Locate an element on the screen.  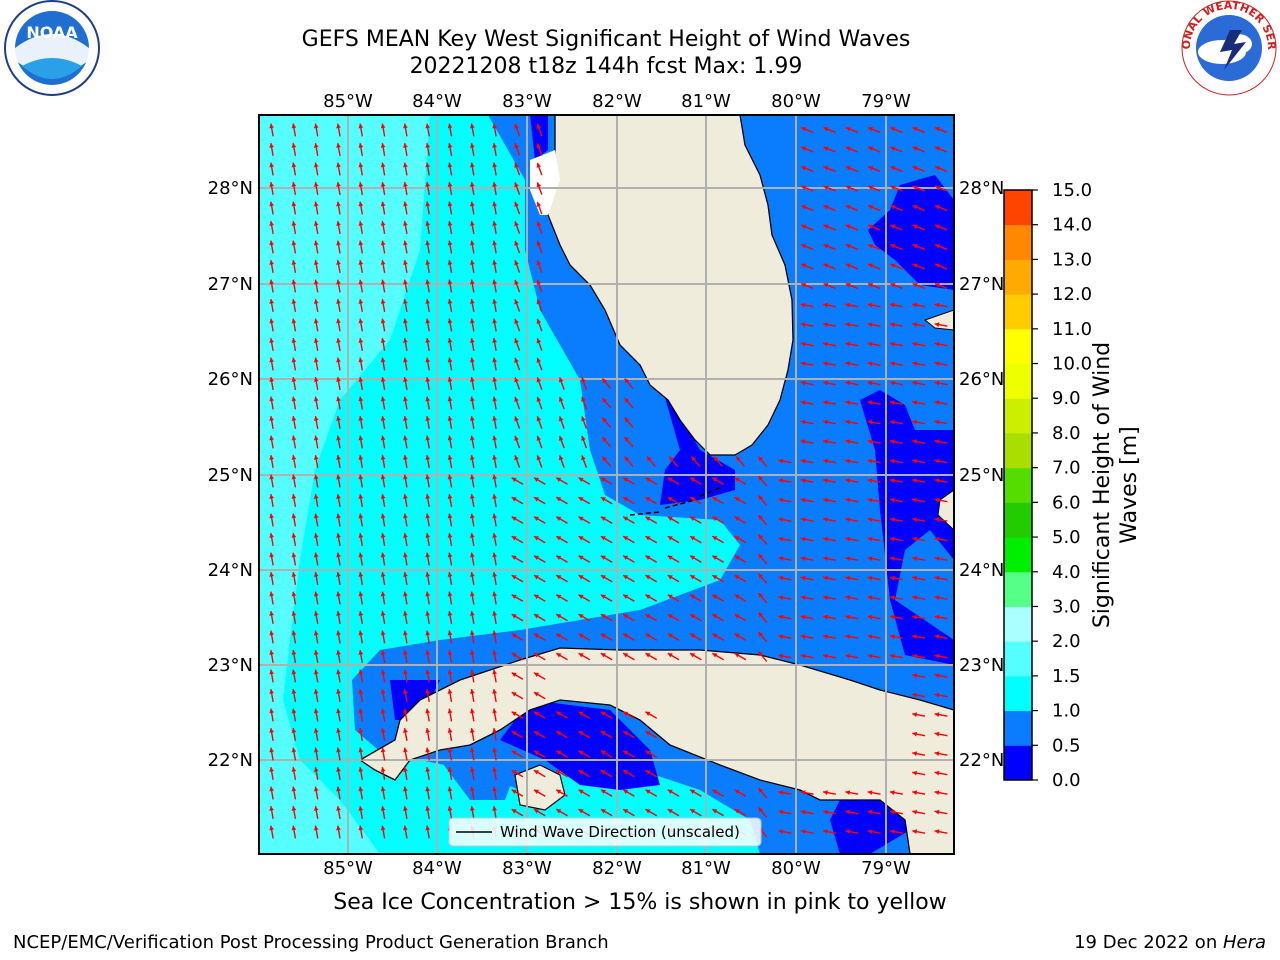
colorbar-tick-label: 12.0 is located at coordinates (1072, 294).